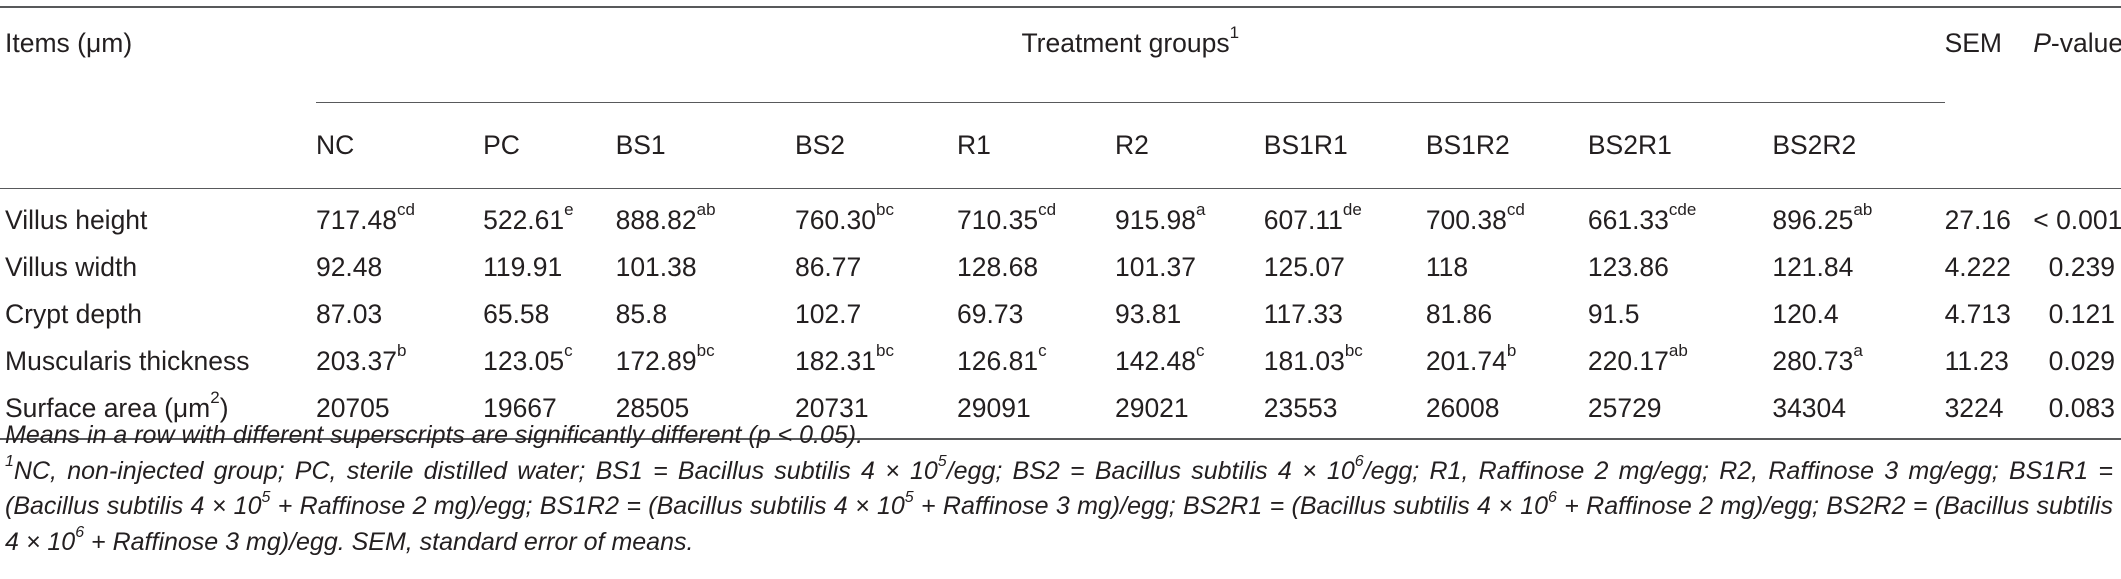 This screenshot has height=579, width=2121. What do you see at coordinates (1467, 145) in the screenshot?
I see `group-header-bs1r2: BS1R2` at bounding box center [1467, 145].